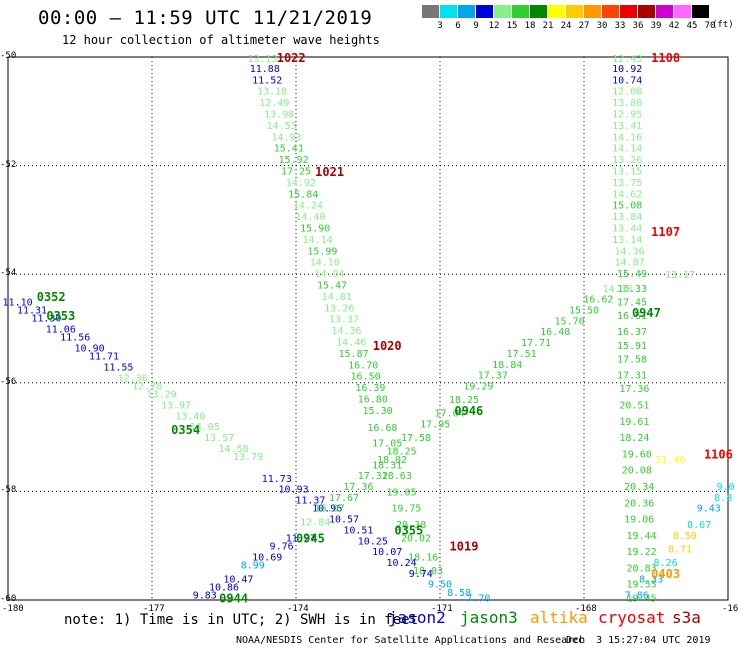 The width and height of the screenshot is (740, 650). I want to click on wave-height-value: 11.37, so click(310, 501).